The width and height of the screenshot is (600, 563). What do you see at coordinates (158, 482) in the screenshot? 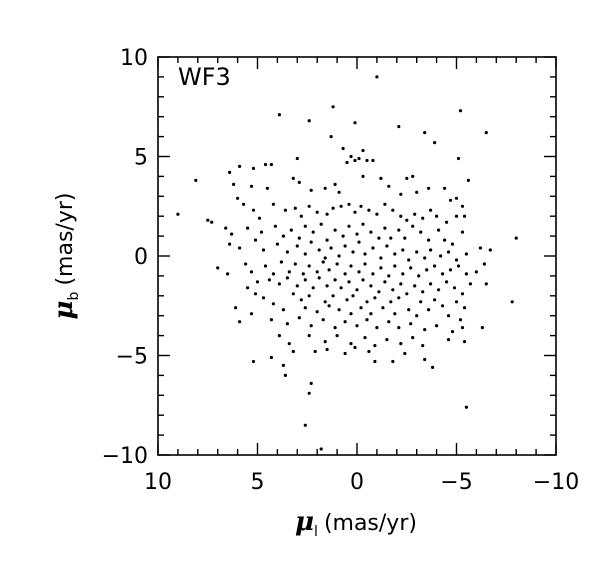
I see `x-tick-label: 10` at bounding box center [158, 482].